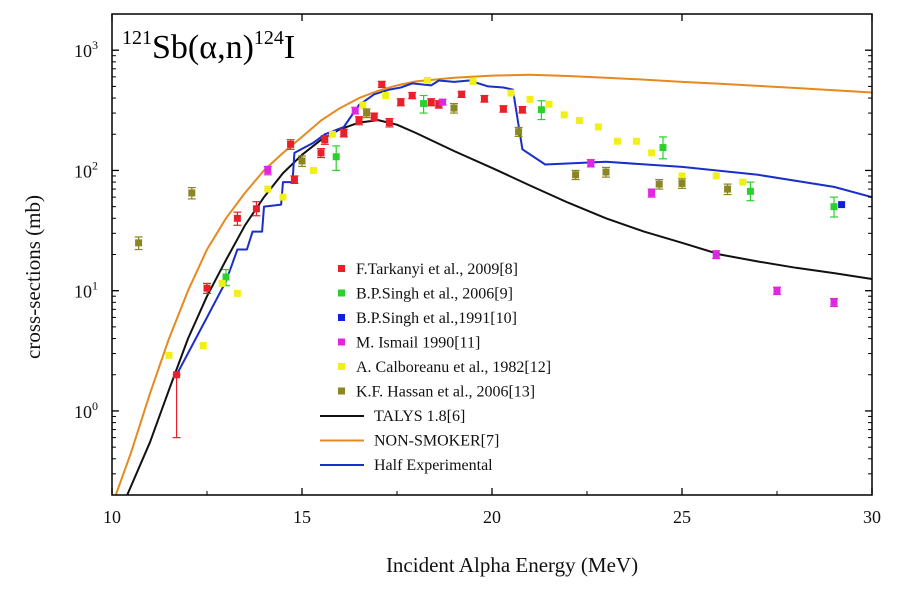  What do you see at coordinates (512, 565) in the screenshot?
I see `x-axis-label: Incident Alpha Energy (MeV)` at bounding box center [512, 565].